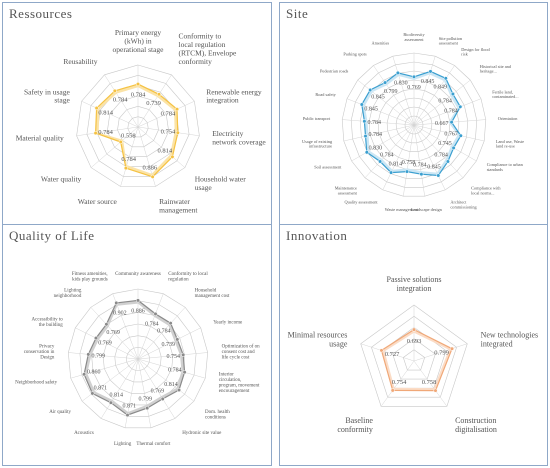 The height and width of the screenshot is (468, 550). Describe the element at coordinates (128, 136) in the screenshot. I see `data-label: 0.558` at that location.